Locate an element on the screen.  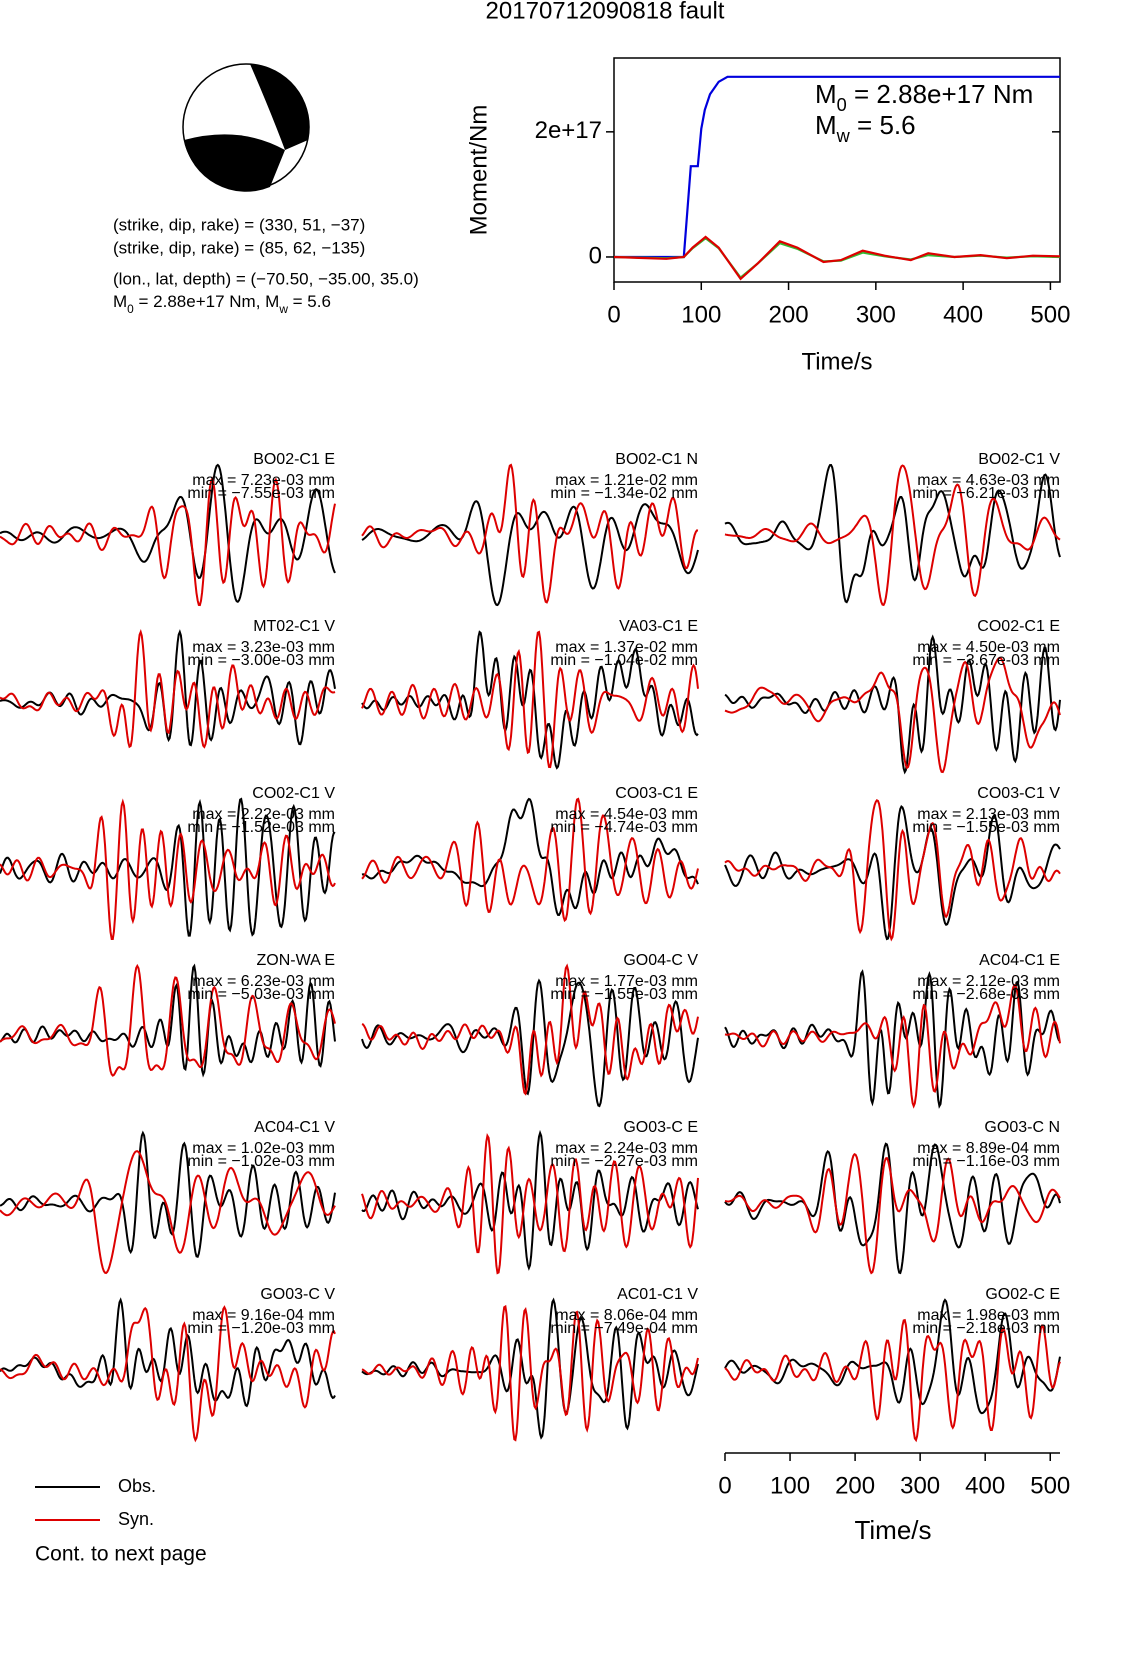
mechanism-line: (strike, dip, rake) = (85, 62, −135) is located at coordinates (239, 247).